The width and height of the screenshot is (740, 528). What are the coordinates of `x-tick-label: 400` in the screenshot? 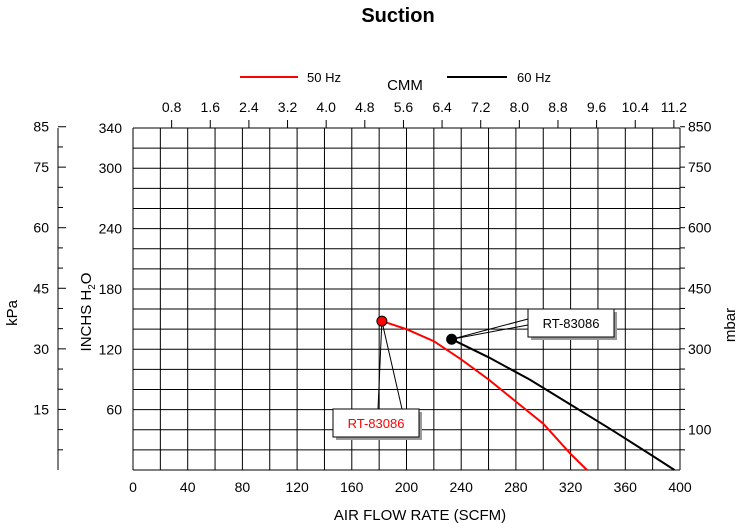 It's located at (680, 487).